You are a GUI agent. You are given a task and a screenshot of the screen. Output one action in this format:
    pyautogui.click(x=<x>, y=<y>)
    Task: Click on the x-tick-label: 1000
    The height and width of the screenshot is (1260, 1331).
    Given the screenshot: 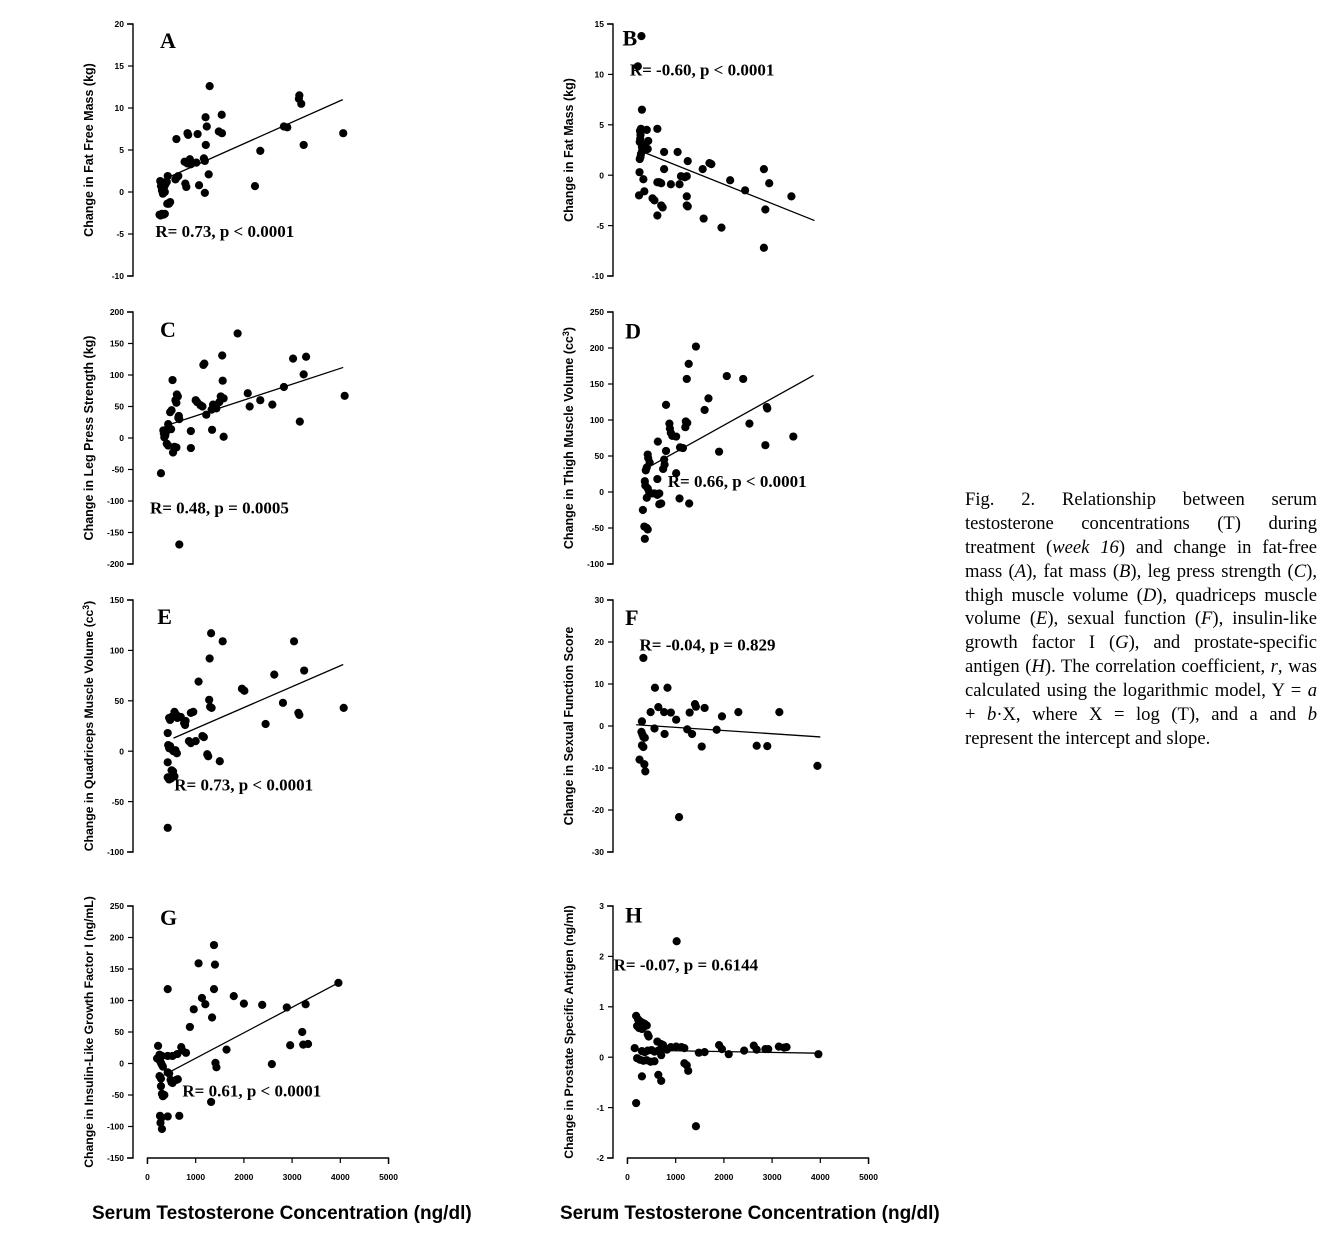 What is the action you would take?
    pyautogui.click(x=675, y=1177)
    